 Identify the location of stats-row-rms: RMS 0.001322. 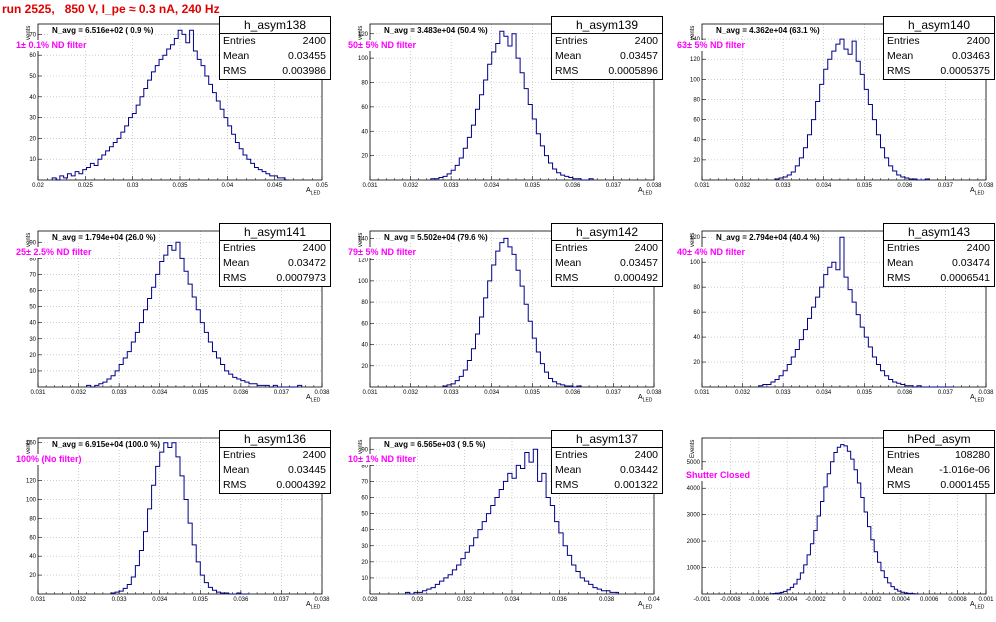
(607, 485).